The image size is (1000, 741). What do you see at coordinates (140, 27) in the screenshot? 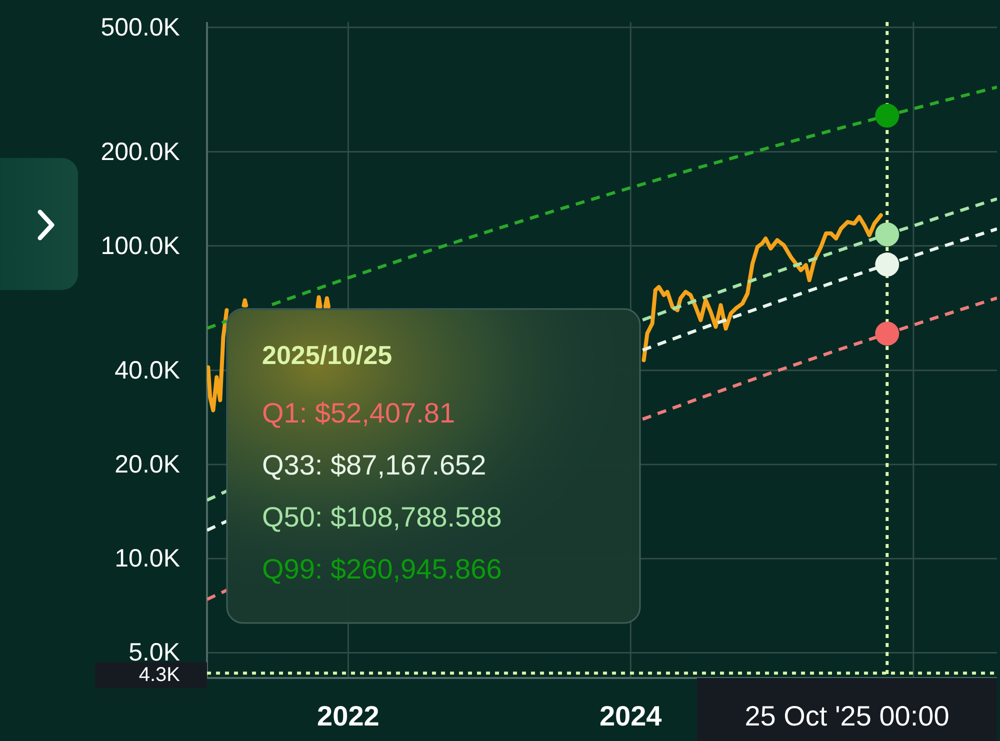
I see `y-tick-label: 500.0K` at bounding box center [140, 27].